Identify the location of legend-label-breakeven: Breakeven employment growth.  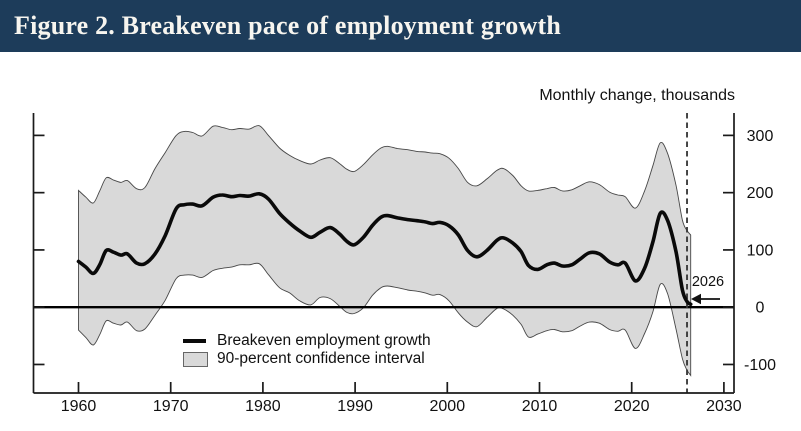
(324, 340).